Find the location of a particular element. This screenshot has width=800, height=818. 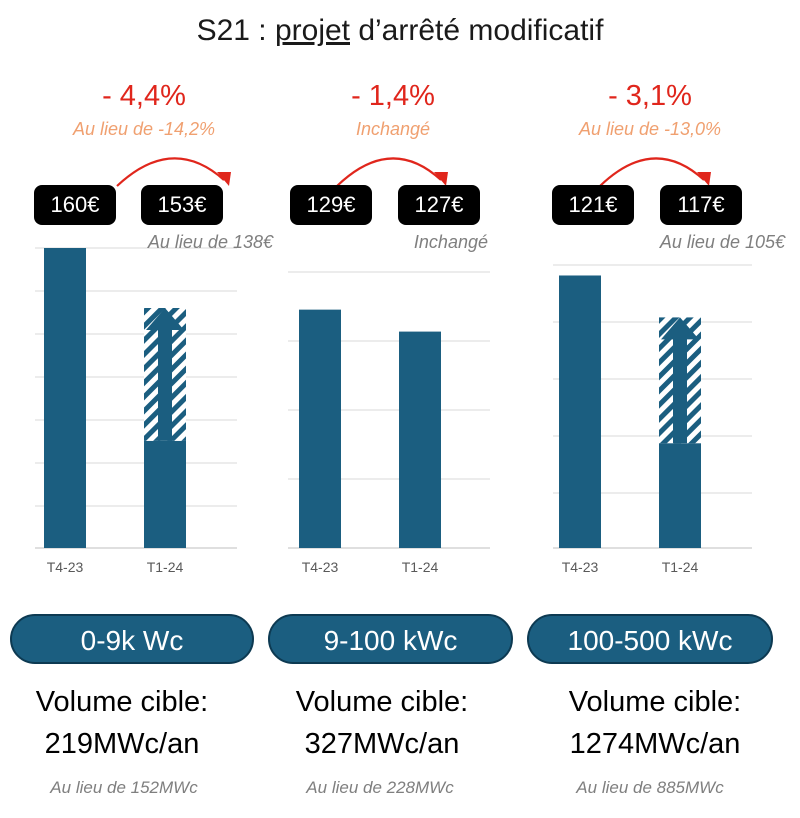

volume-value-3: 1274MWc/an is located at coordinates (655, 744).